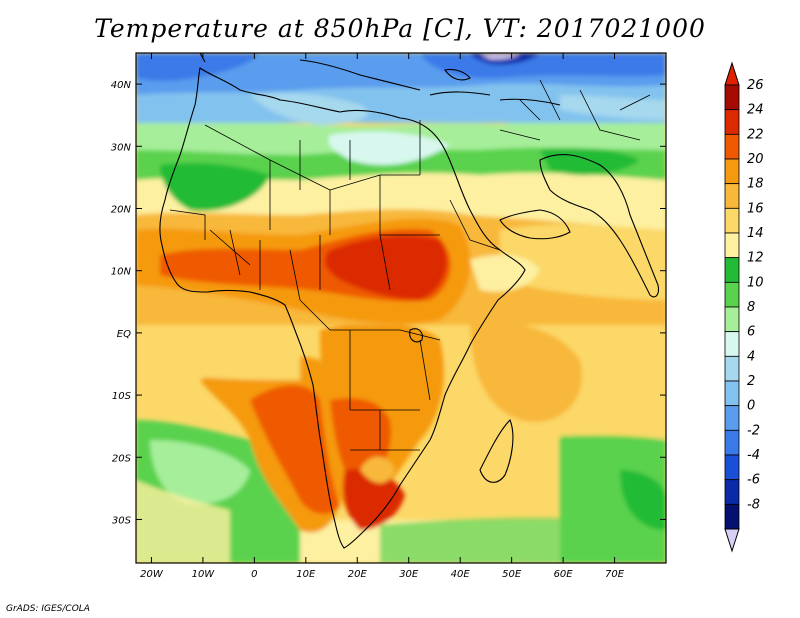 This screenshot has height=618, width=800. I want to click on colorbar-label: 4, so click(751, 356).